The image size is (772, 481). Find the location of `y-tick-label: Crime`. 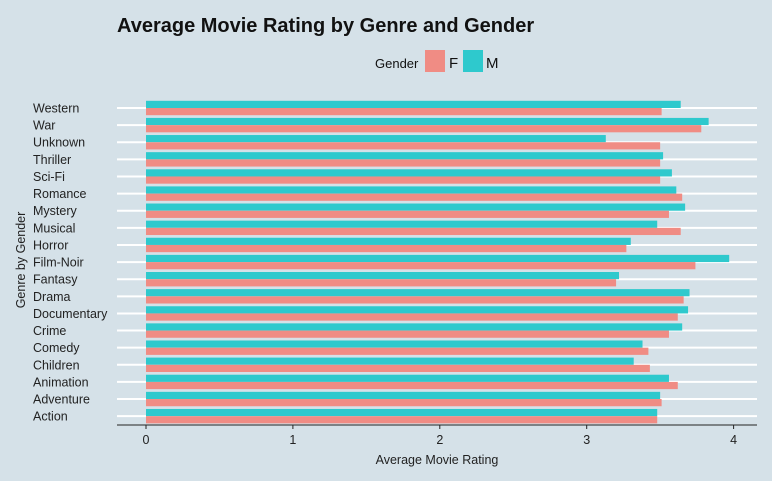

y-tick-label: Crime is located at coordinates (49, 331).